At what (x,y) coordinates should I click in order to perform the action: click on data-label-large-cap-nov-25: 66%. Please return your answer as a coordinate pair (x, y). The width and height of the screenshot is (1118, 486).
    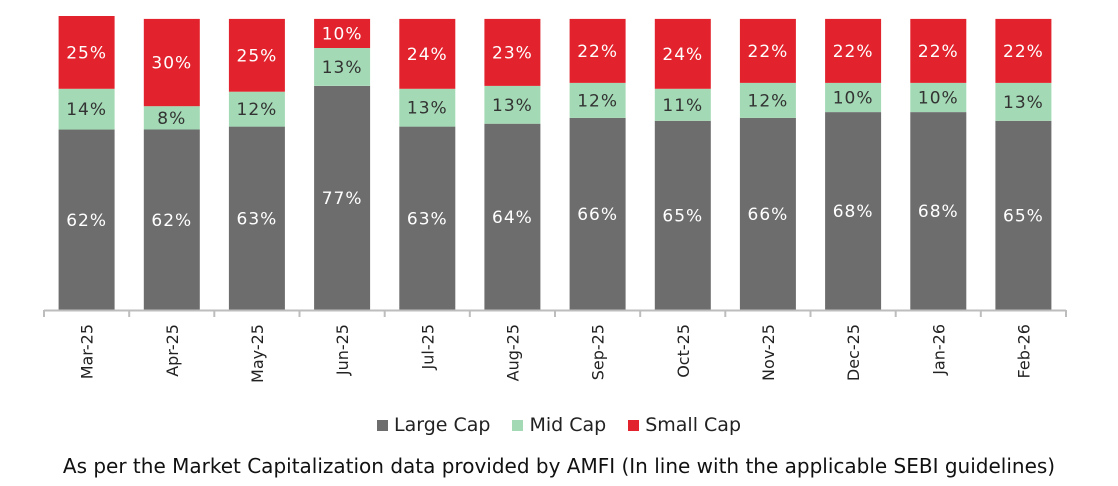
    Looking at the image, I should click on (768, 215).